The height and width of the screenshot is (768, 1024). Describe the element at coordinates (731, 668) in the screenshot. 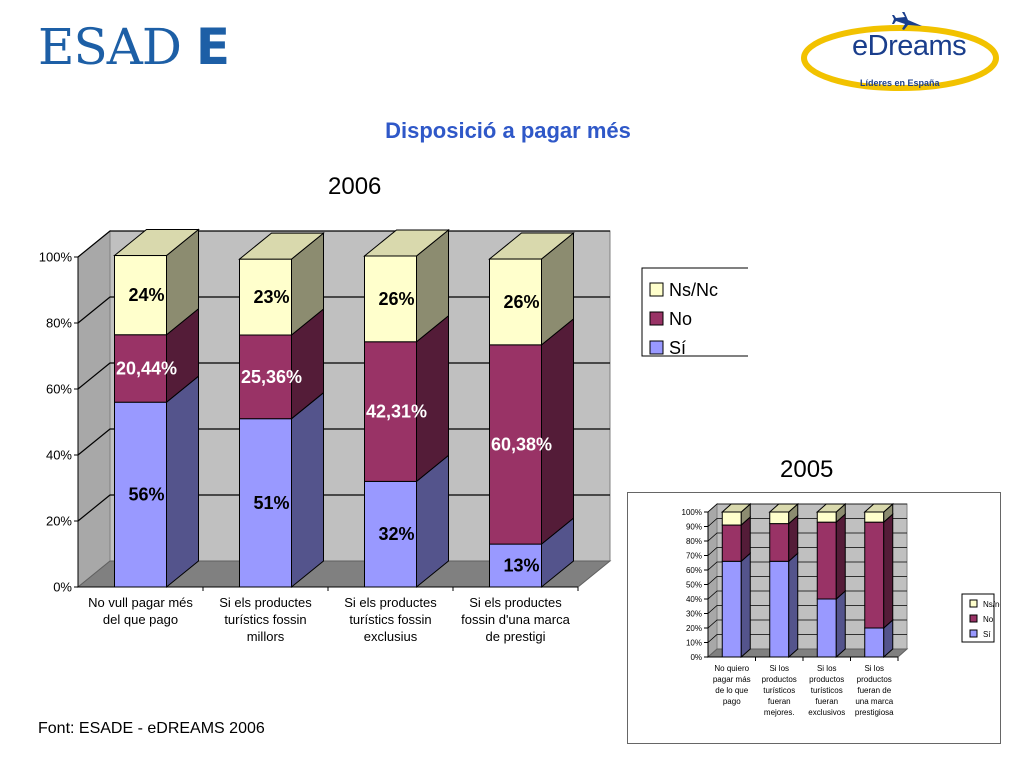

I see `x-tick-label: No quiero` at that location.